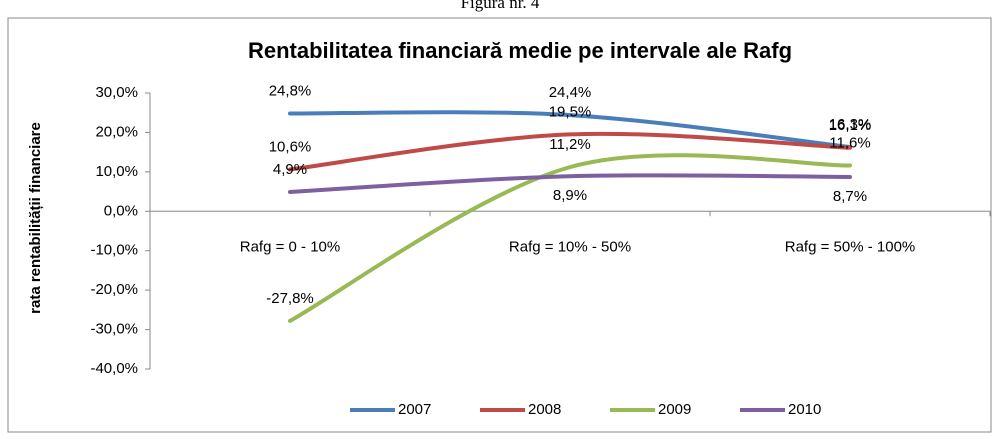  What do you see at coordinates (290, 298) in the screenshot?
I see `data-label: -27,8%` at bounding box center [290, 298].